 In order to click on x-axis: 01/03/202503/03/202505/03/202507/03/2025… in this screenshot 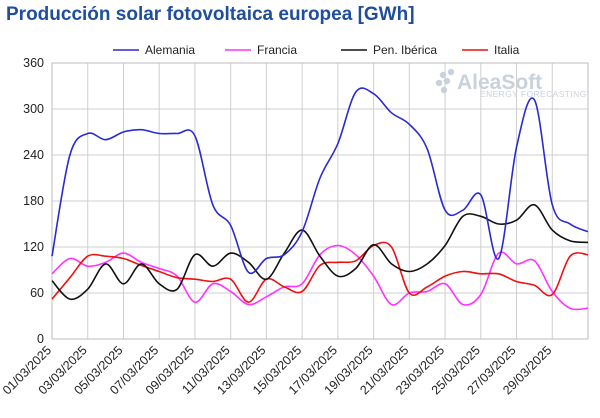, I will do `click(277, 370)`.